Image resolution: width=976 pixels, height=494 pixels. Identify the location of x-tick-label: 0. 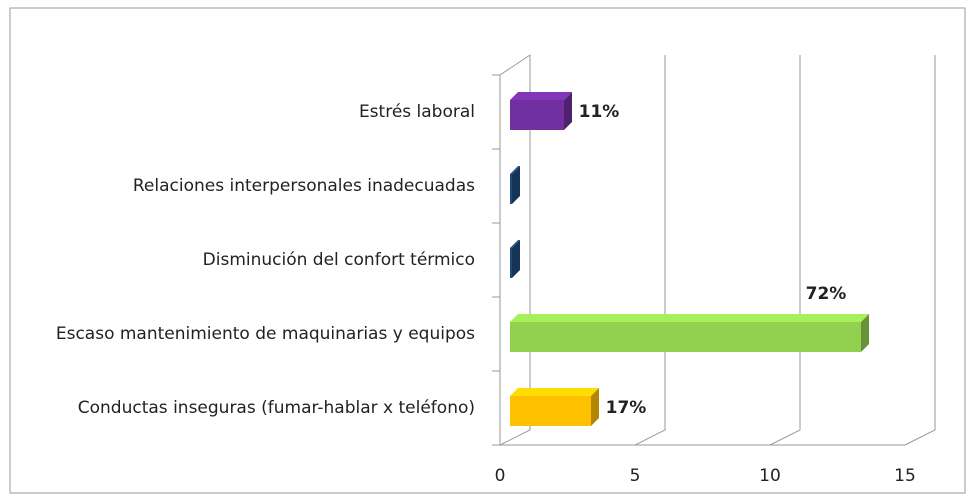
(500, 476).